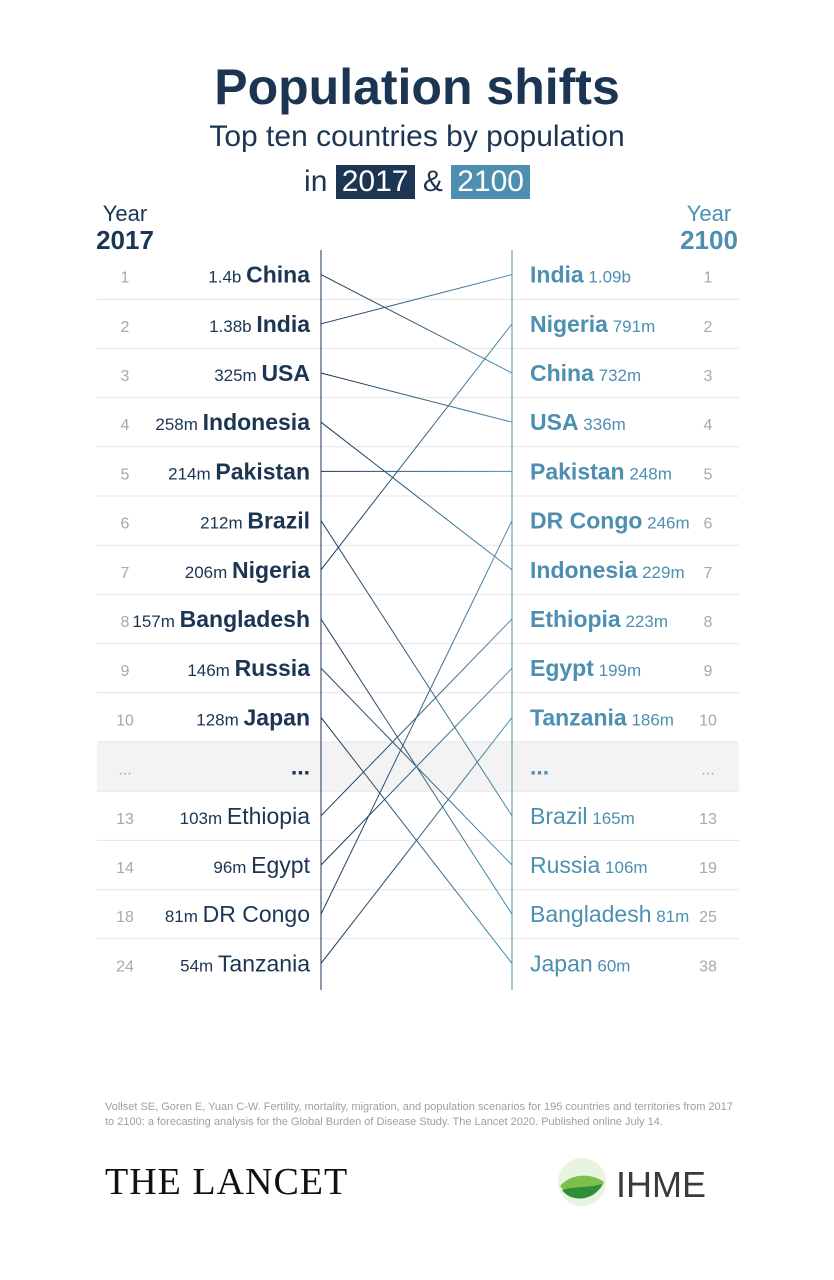 This screenshot has height=1280, width=834. I want to click on country-label-2100: Nigeria 791m, so click(592, 324).